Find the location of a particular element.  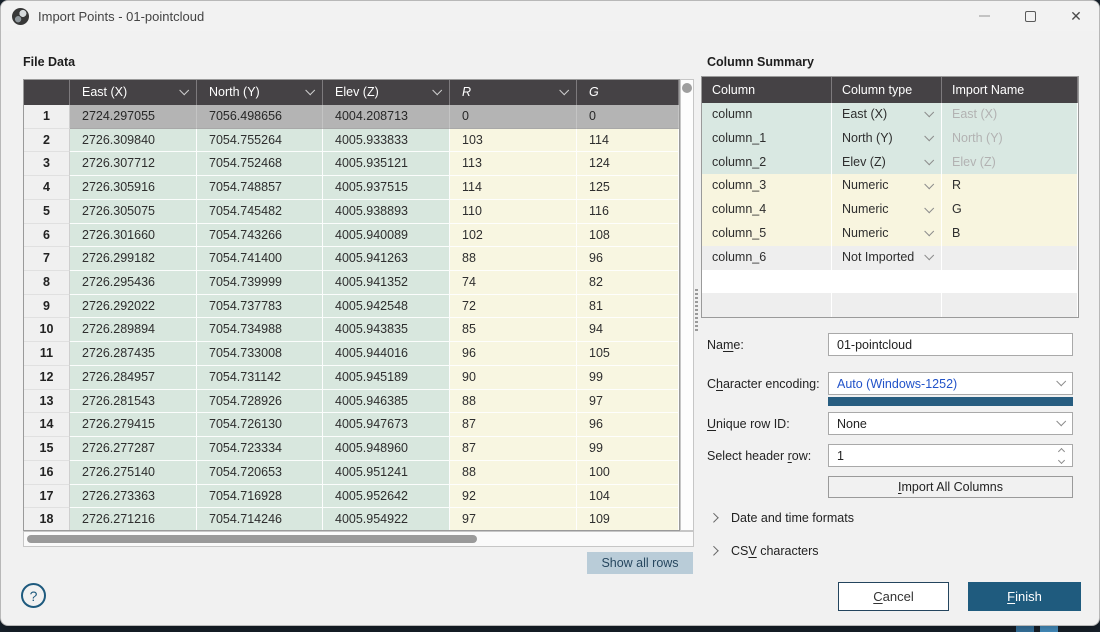

data-cell: 4005.951241 is located at coordinates (386, 472).